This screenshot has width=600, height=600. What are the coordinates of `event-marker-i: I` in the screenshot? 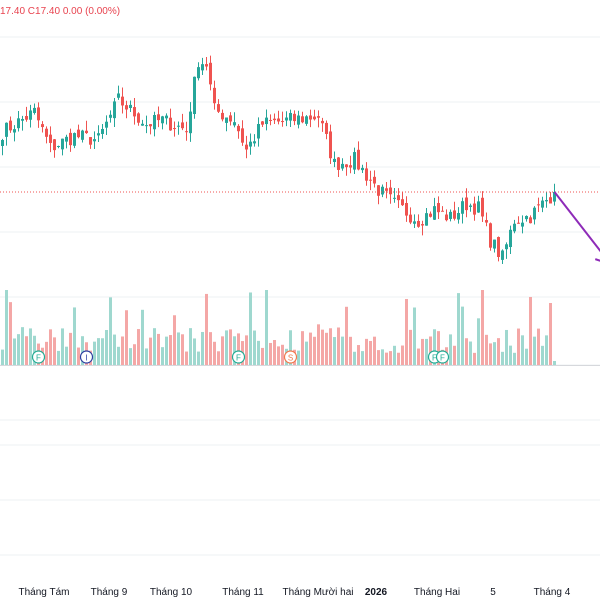 It's located at (86, 357).